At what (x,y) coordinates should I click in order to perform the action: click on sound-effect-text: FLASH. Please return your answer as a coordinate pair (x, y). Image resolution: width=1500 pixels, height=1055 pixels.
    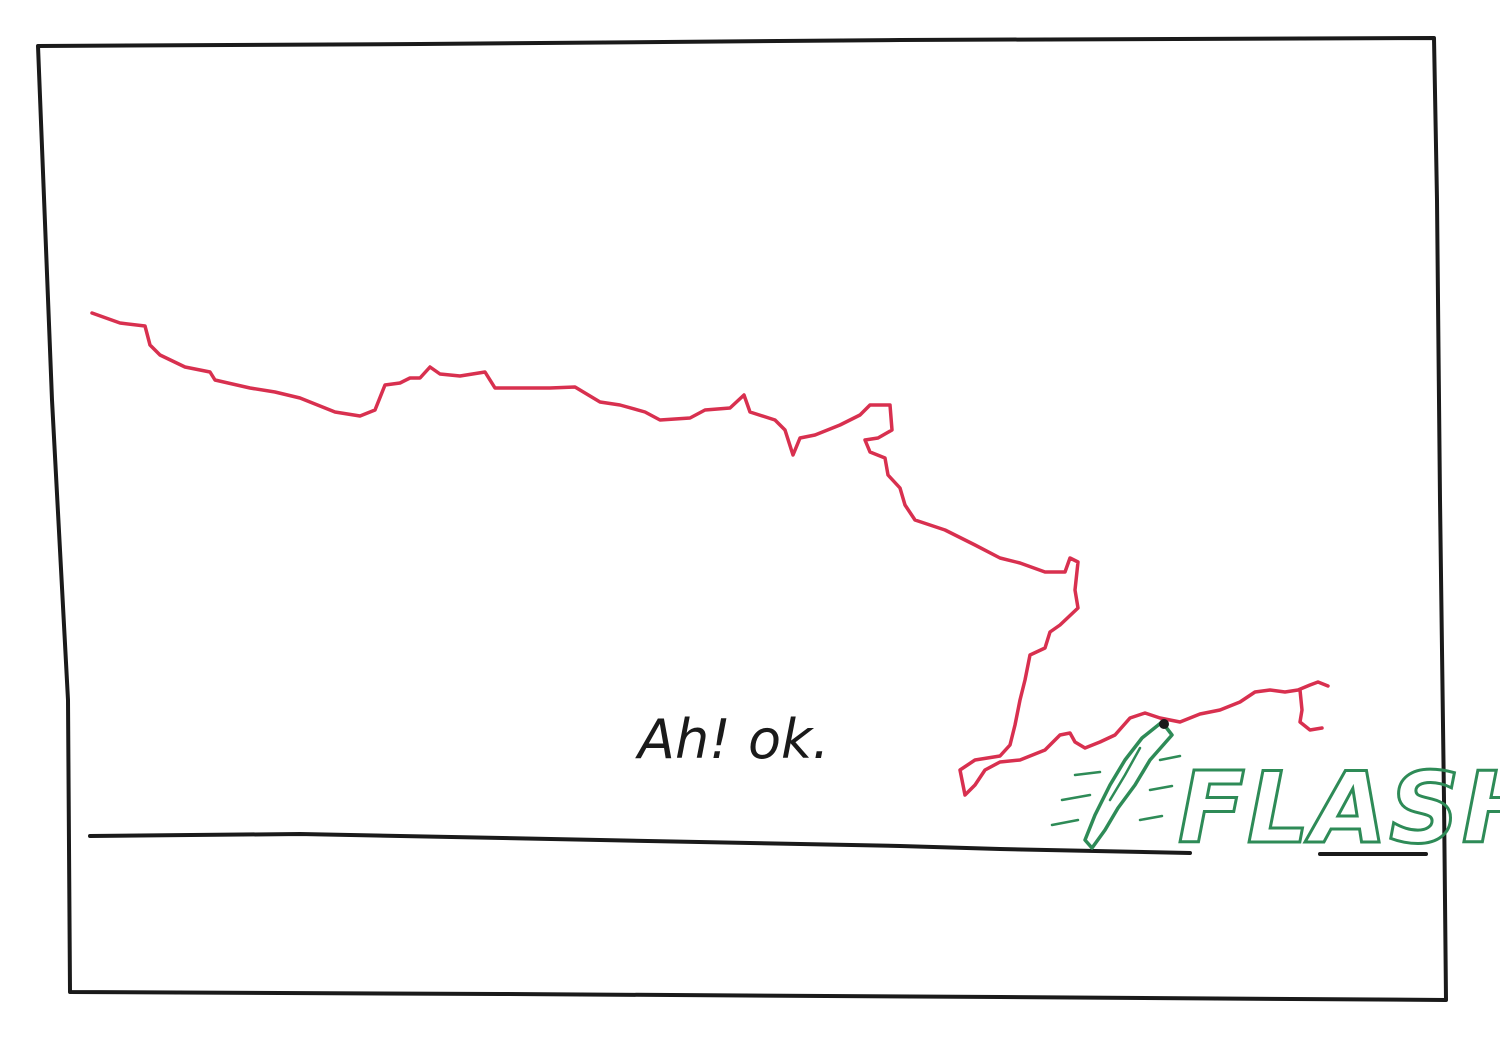
    Looking at the image, I should click on (1339, 809).